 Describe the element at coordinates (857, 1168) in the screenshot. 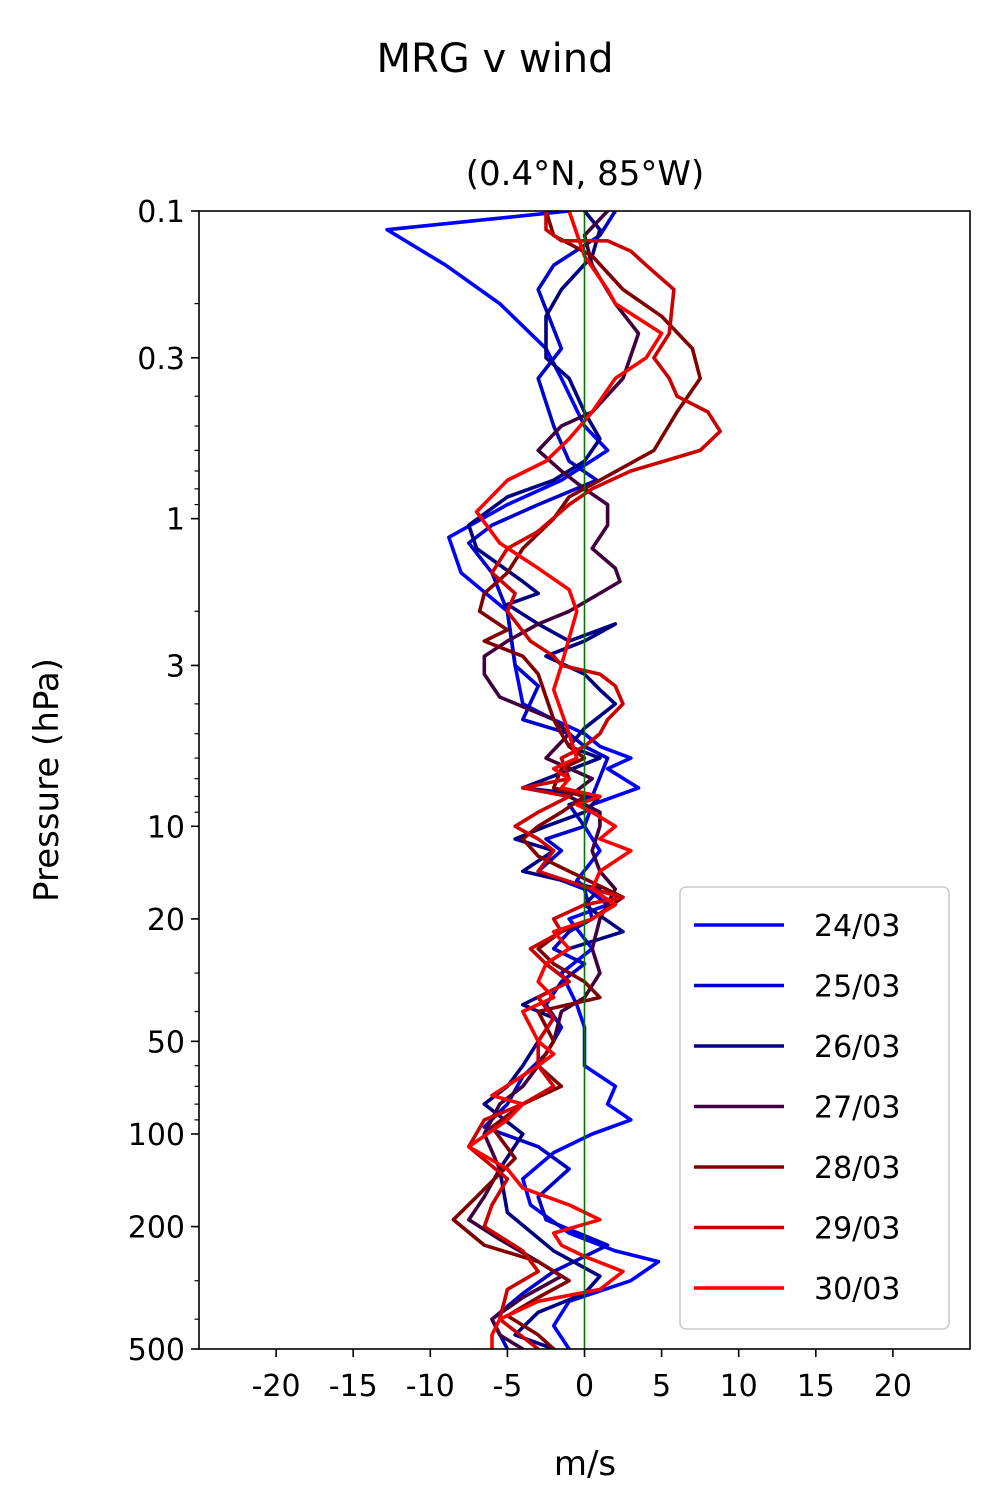

I see `legend-label: 28/03` at that location.